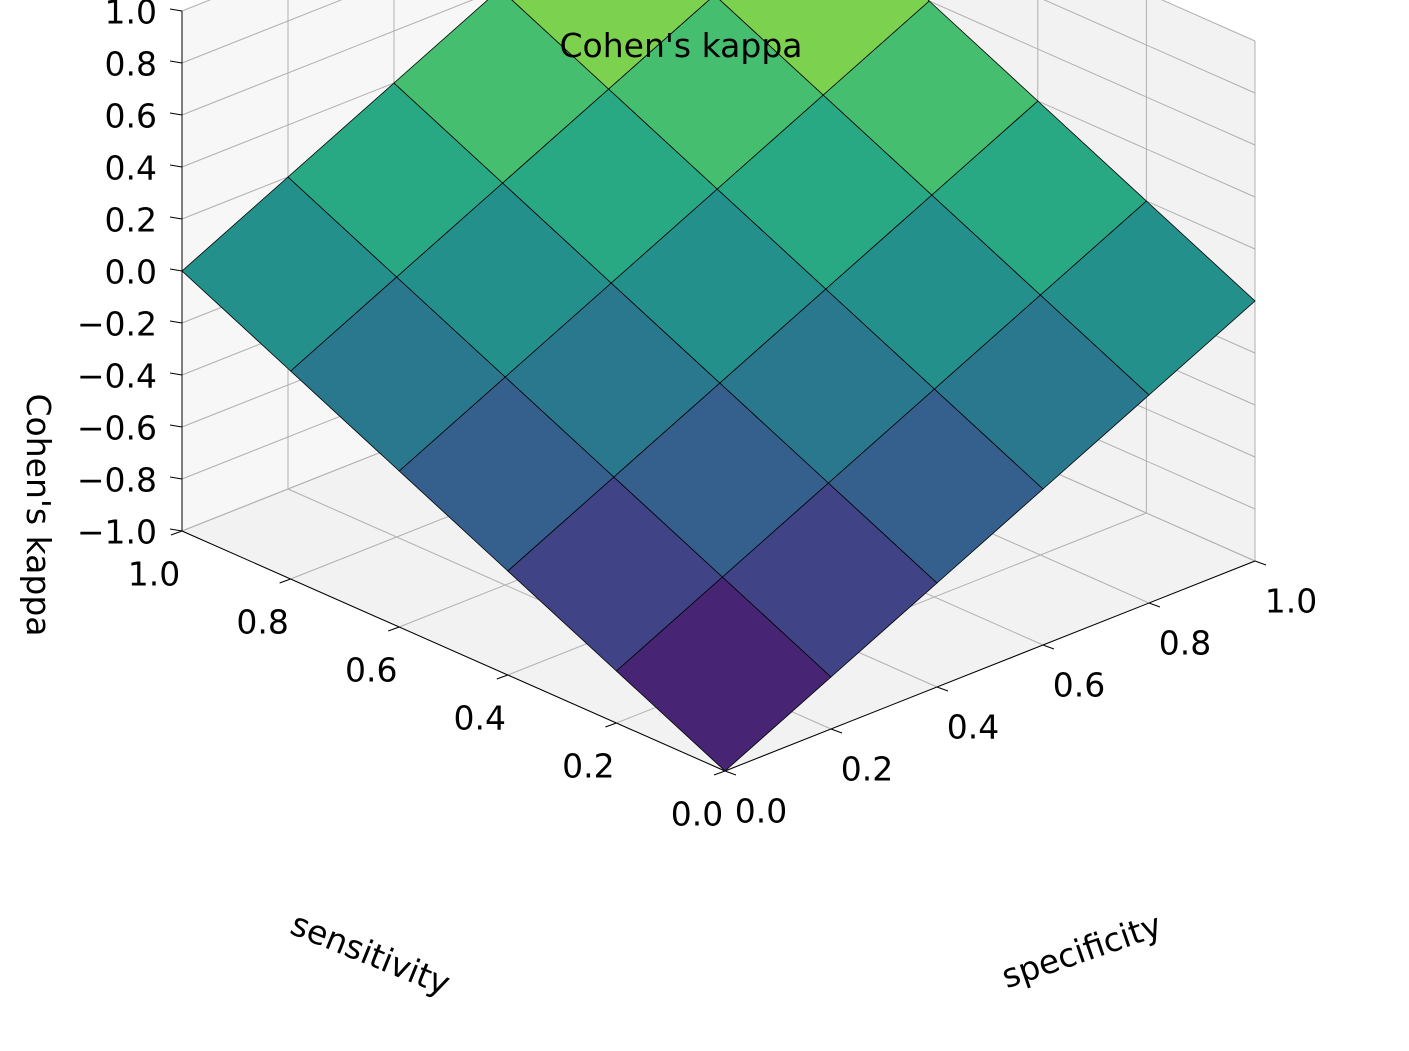 The image size is (1409, 1051). Describe the element at coordinates (370, 953) in the screenshot. I see `x-axis-label: sensitivity` at that location.